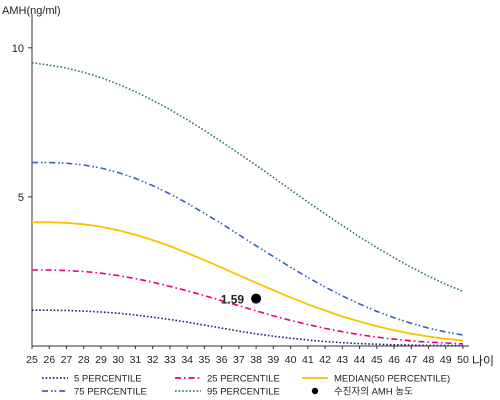 The height and width of the screenshot is (400, 500). Describe the element at coordinates (377, 360) in the screenshot. I see `x-tick-label: 45` at that location.